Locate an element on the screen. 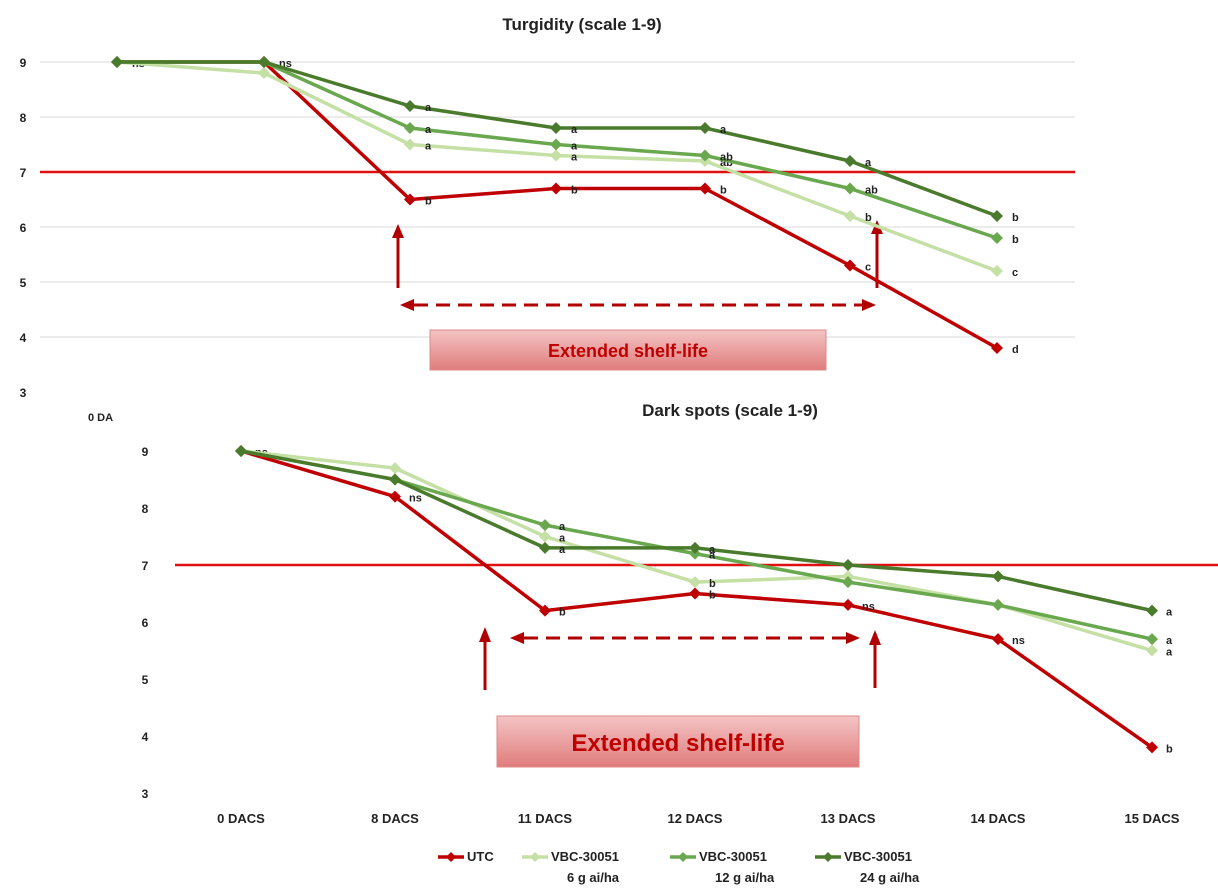 Image resolution: width=1218 pixels, height=890 pixels. legend-item-g12: VBC-30051 12 g ai/ha is located at coordinates (722, 867).